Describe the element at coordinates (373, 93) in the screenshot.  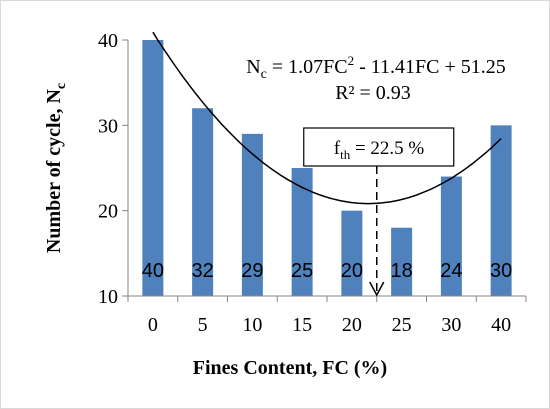
I see `trendline-r2: R² = 0.93` at that location.